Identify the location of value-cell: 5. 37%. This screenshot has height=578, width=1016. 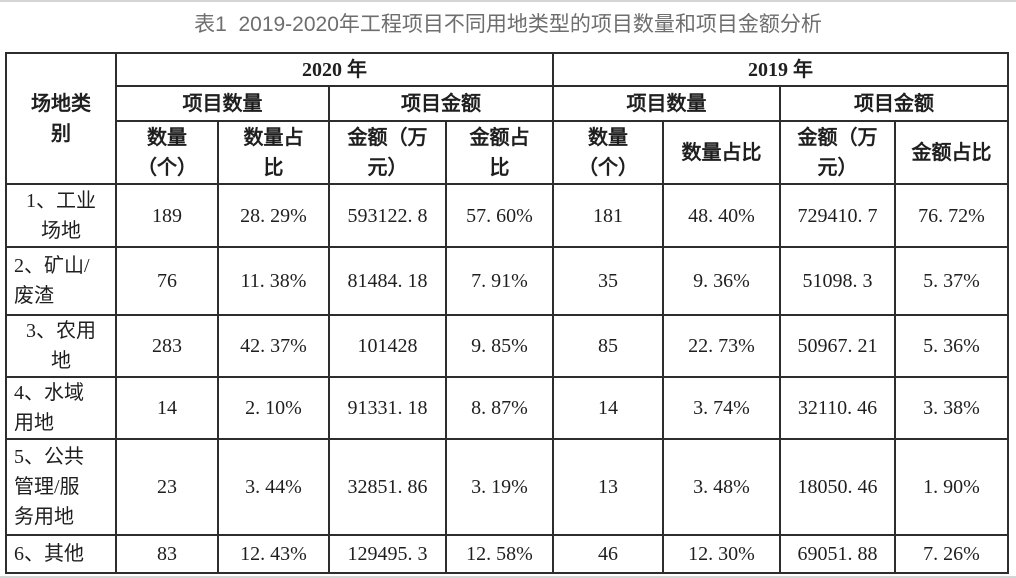
(951, 281).